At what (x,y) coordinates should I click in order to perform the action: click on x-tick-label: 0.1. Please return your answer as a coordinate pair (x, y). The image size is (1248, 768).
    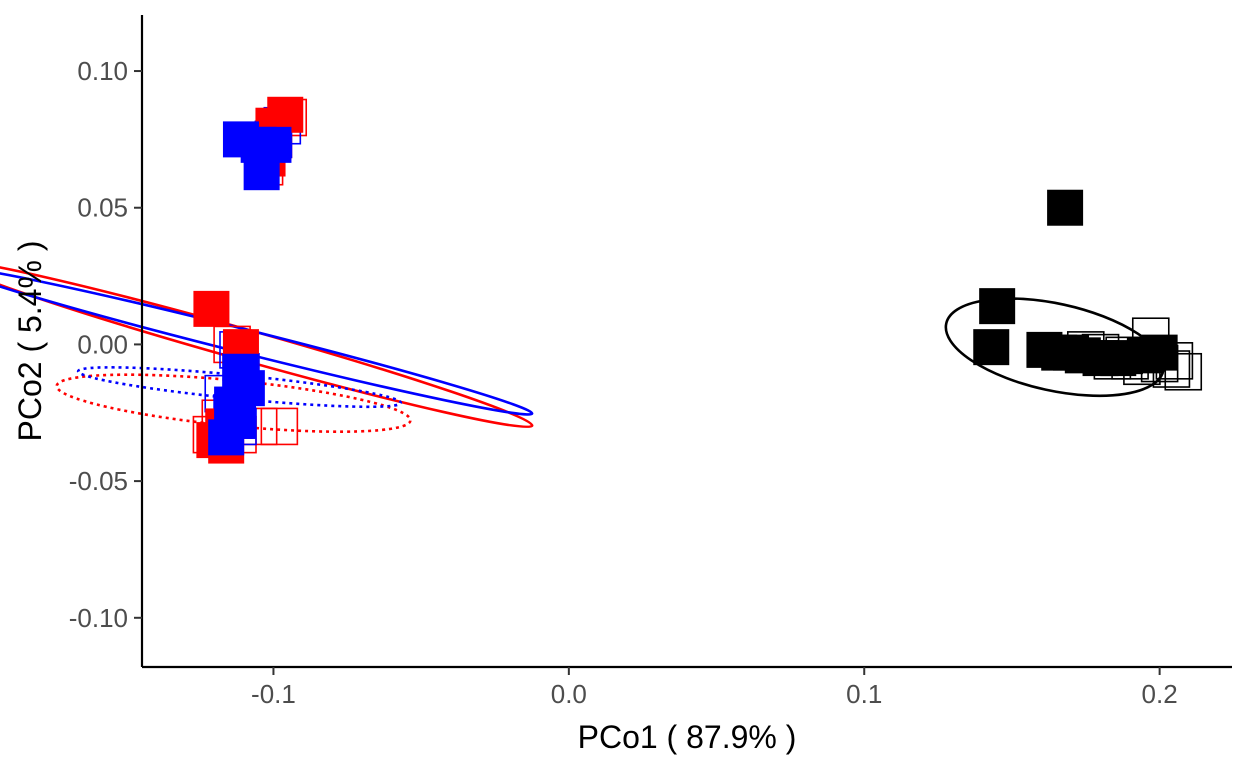
    Looking at the image, I should click on (864, 694).